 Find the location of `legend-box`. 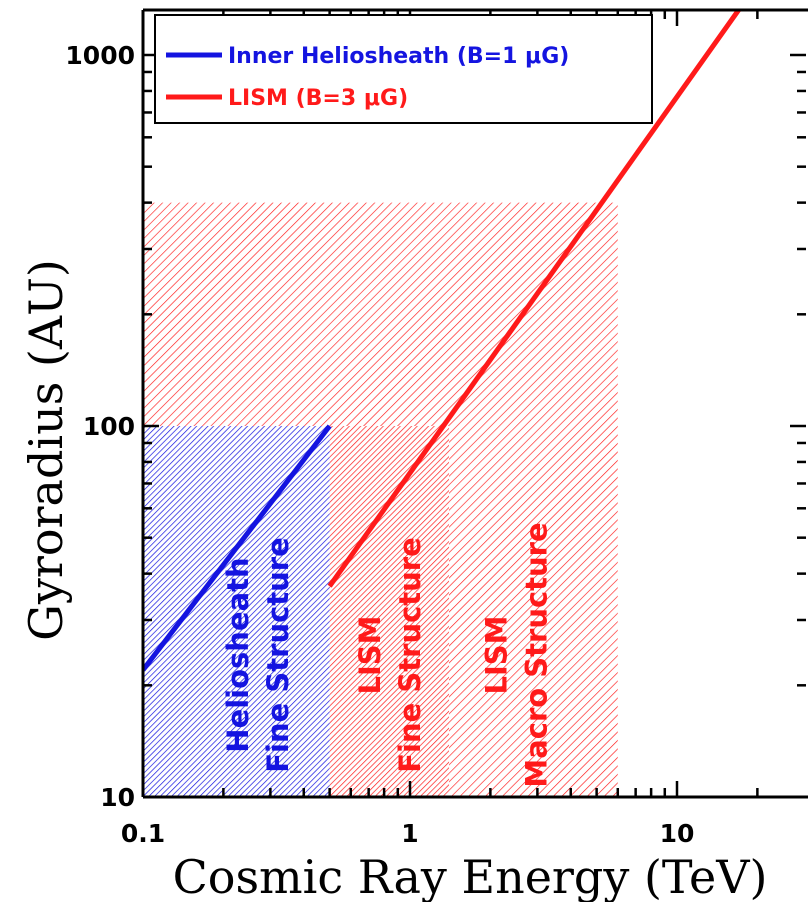

legend-box is located at coordinates (403, 69).